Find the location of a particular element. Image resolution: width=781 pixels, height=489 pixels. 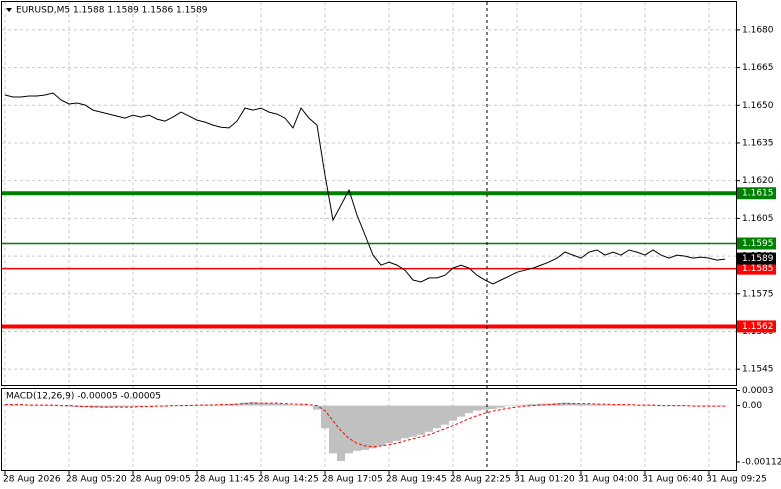

y-tick-label: 1.1635 is located at coordinates (758, 143).